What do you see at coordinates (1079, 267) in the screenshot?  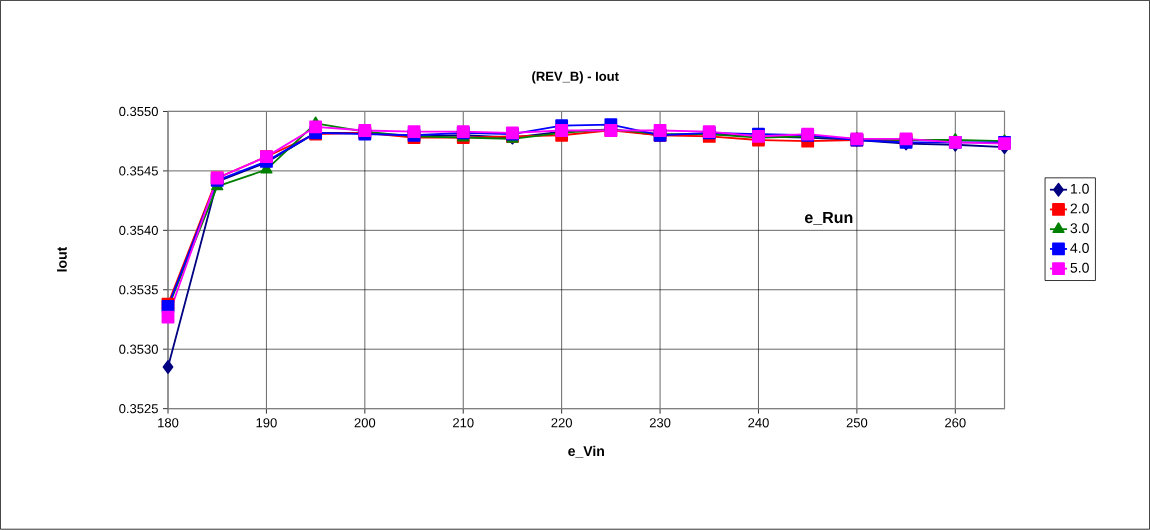 I see `legend-label: 5.0` at bounding box center [1079, 267].